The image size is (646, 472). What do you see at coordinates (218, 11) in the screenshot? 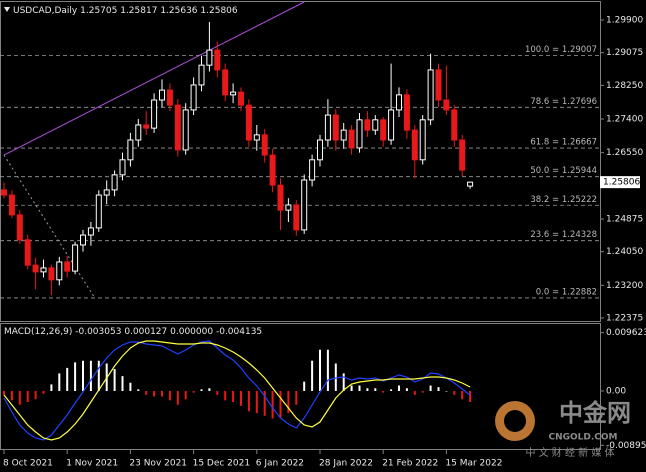
I see `close-value: 1.25806` at bounding box center [218, 11].